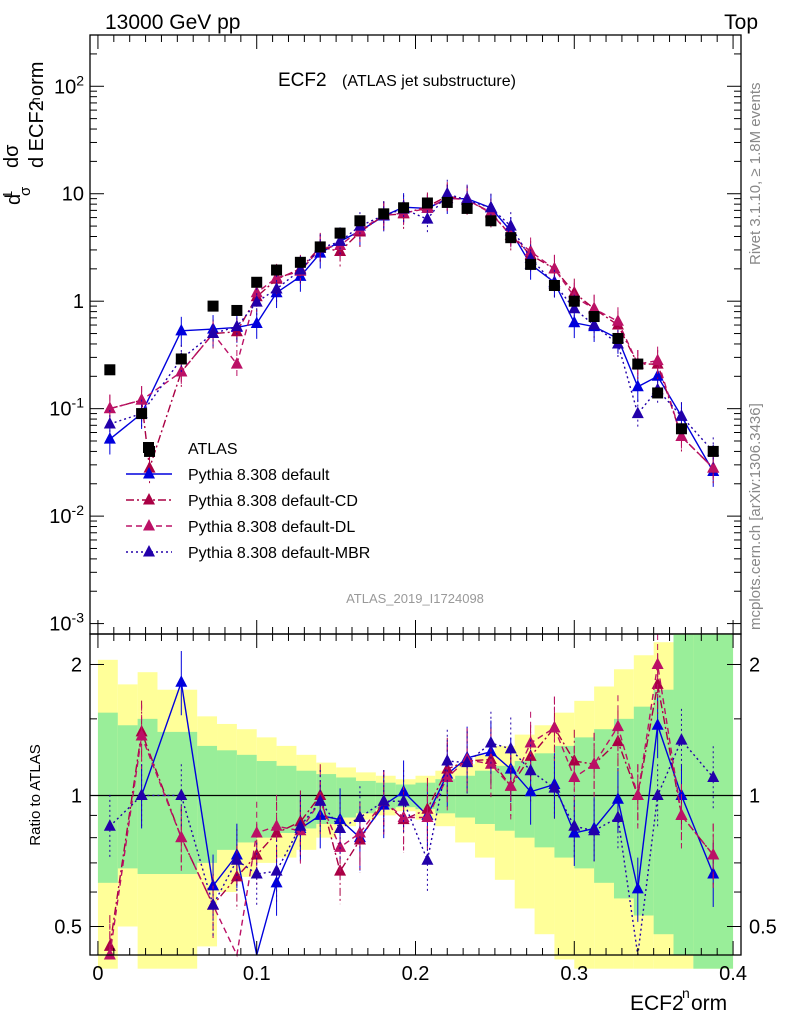 The image size is (786, 1024). I want to click on x-tick-label: 0.1, so click(257, 974).